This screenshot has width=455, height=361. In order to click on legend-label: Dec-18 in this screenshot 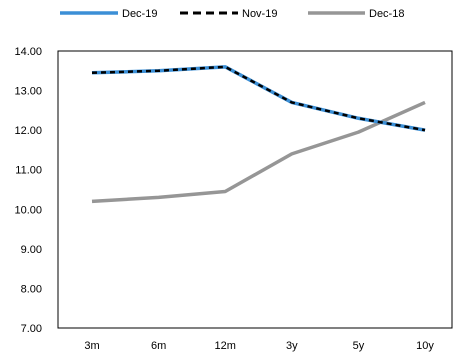, I will do `click(386, 14)`.